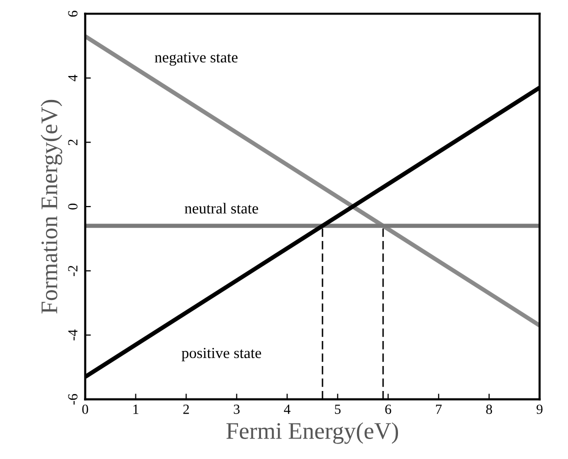  Describe the element at coordinates (222, 355) in the screenshot. I see `series-label: positive state` at that location.